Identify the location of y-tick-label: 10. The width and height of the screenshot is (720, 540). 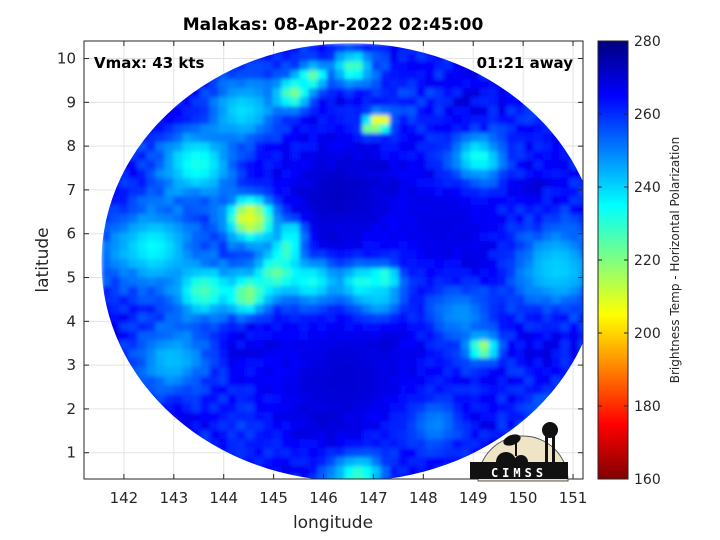
(66, 59).